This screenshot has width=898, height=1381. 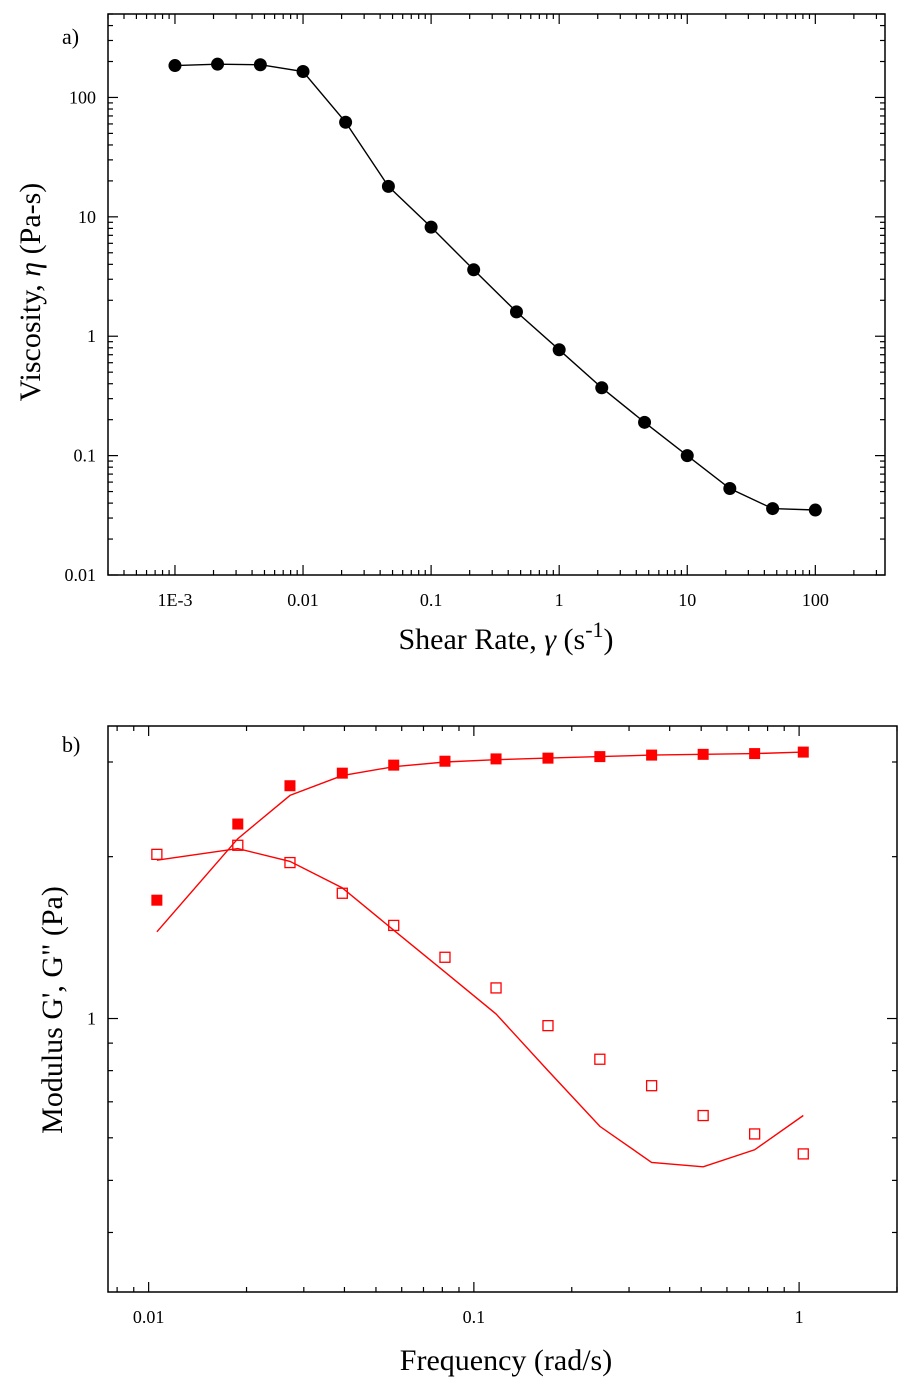 What do you see at coordinates (81, 575) in the screenshot?
I see `y-tick-label: 0.01` at bounding box center [81, 575].